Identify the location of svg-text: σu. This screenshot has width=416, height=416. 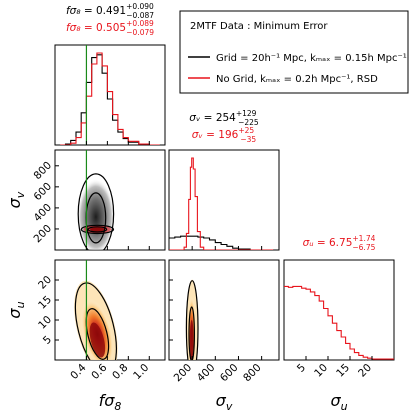
(16, 309).